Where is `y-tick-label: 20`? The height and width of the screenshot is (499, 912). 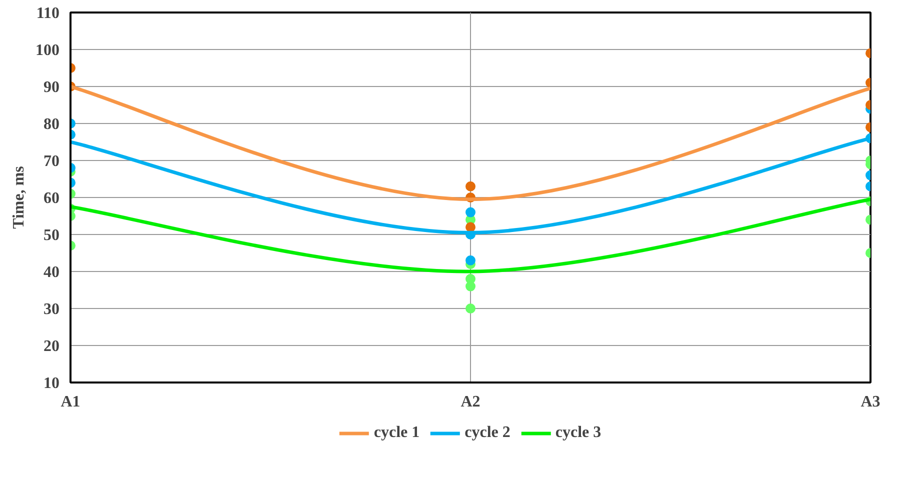 y-tick-label: 20 is located at coordinates (52, 346).